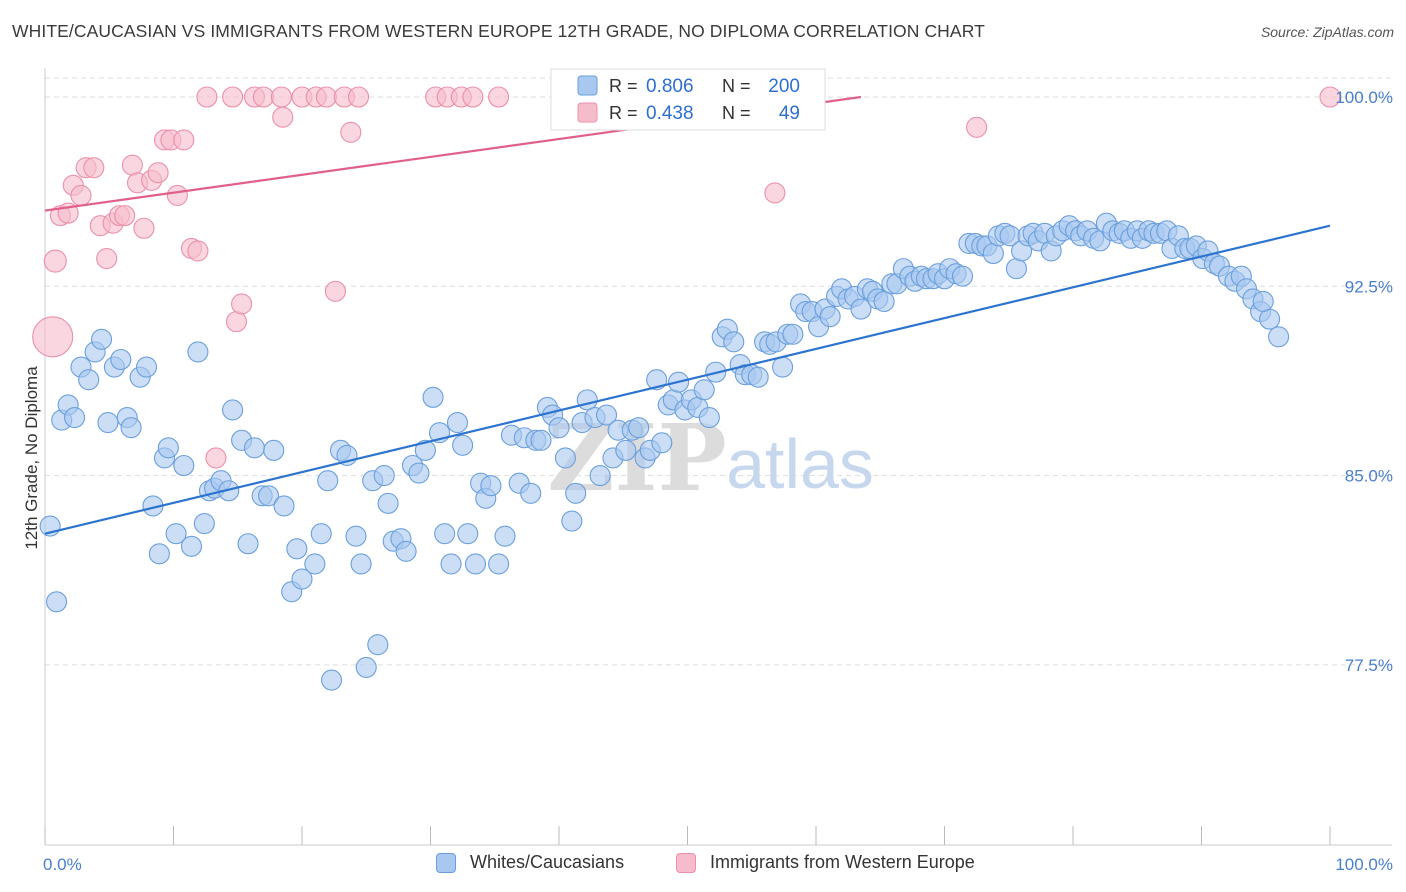 The image size is (1406, 892). Describe the element at coordinates (1327, 32) in the screenshot. I see `source-label: Source: ZipAtlas.com` at that location.